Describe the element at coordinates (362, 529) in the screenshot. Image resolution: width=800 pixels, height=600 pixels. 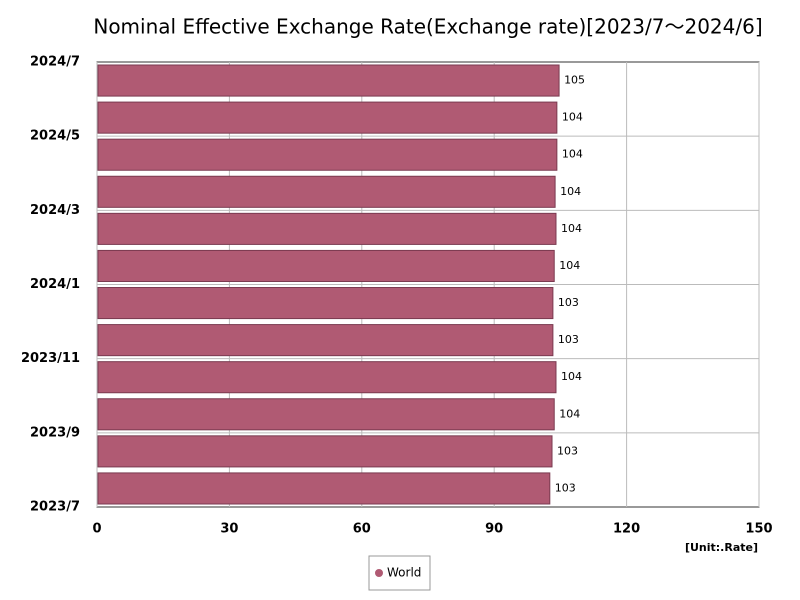
I see `x-tick-label: 60` at that location.